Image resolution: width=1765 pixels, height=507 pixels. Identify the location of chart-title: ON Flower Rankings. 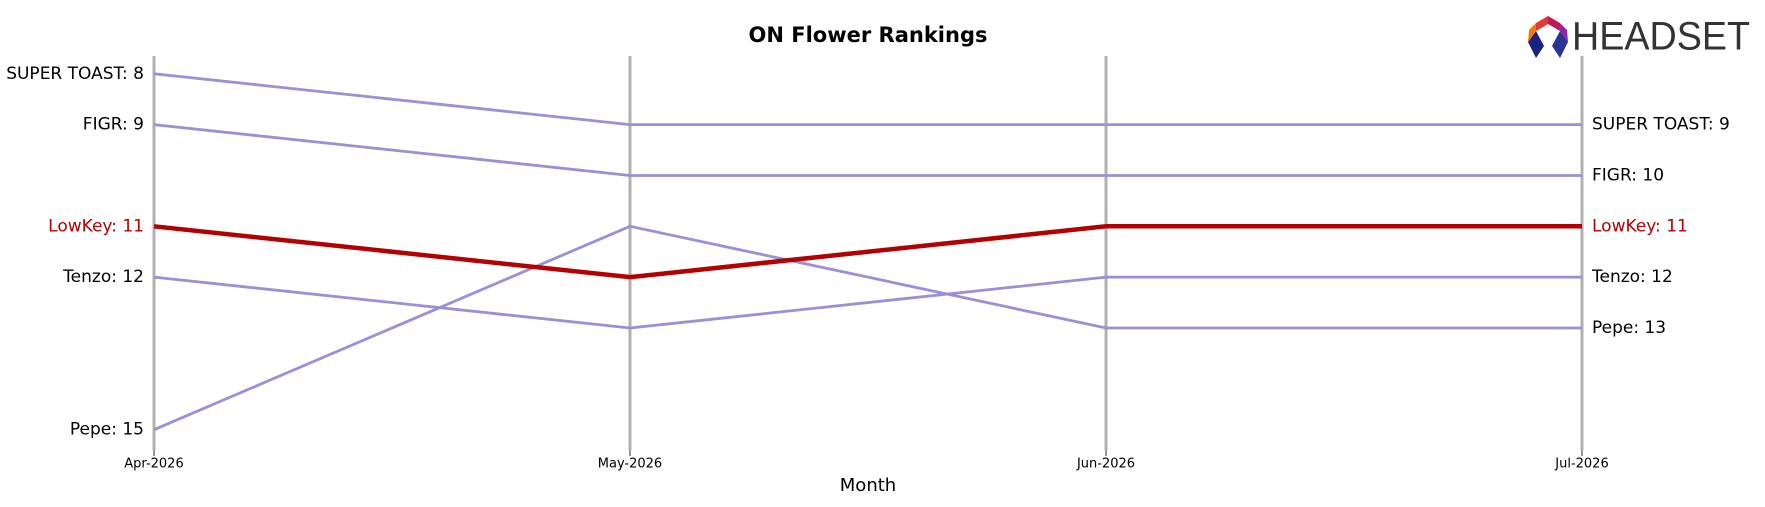
(868, 35).